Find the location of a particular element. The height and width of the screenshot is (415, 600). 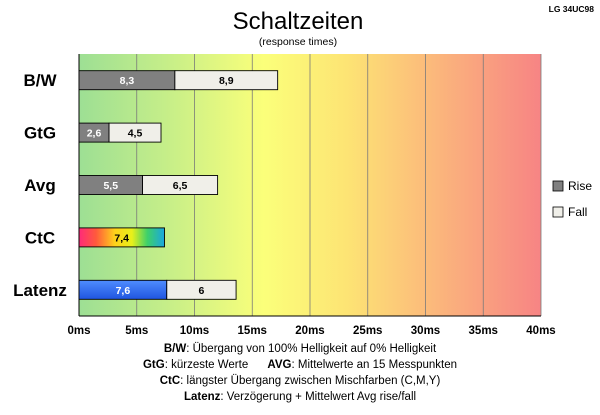

bar-ctc is located at coordinates (121, 237).